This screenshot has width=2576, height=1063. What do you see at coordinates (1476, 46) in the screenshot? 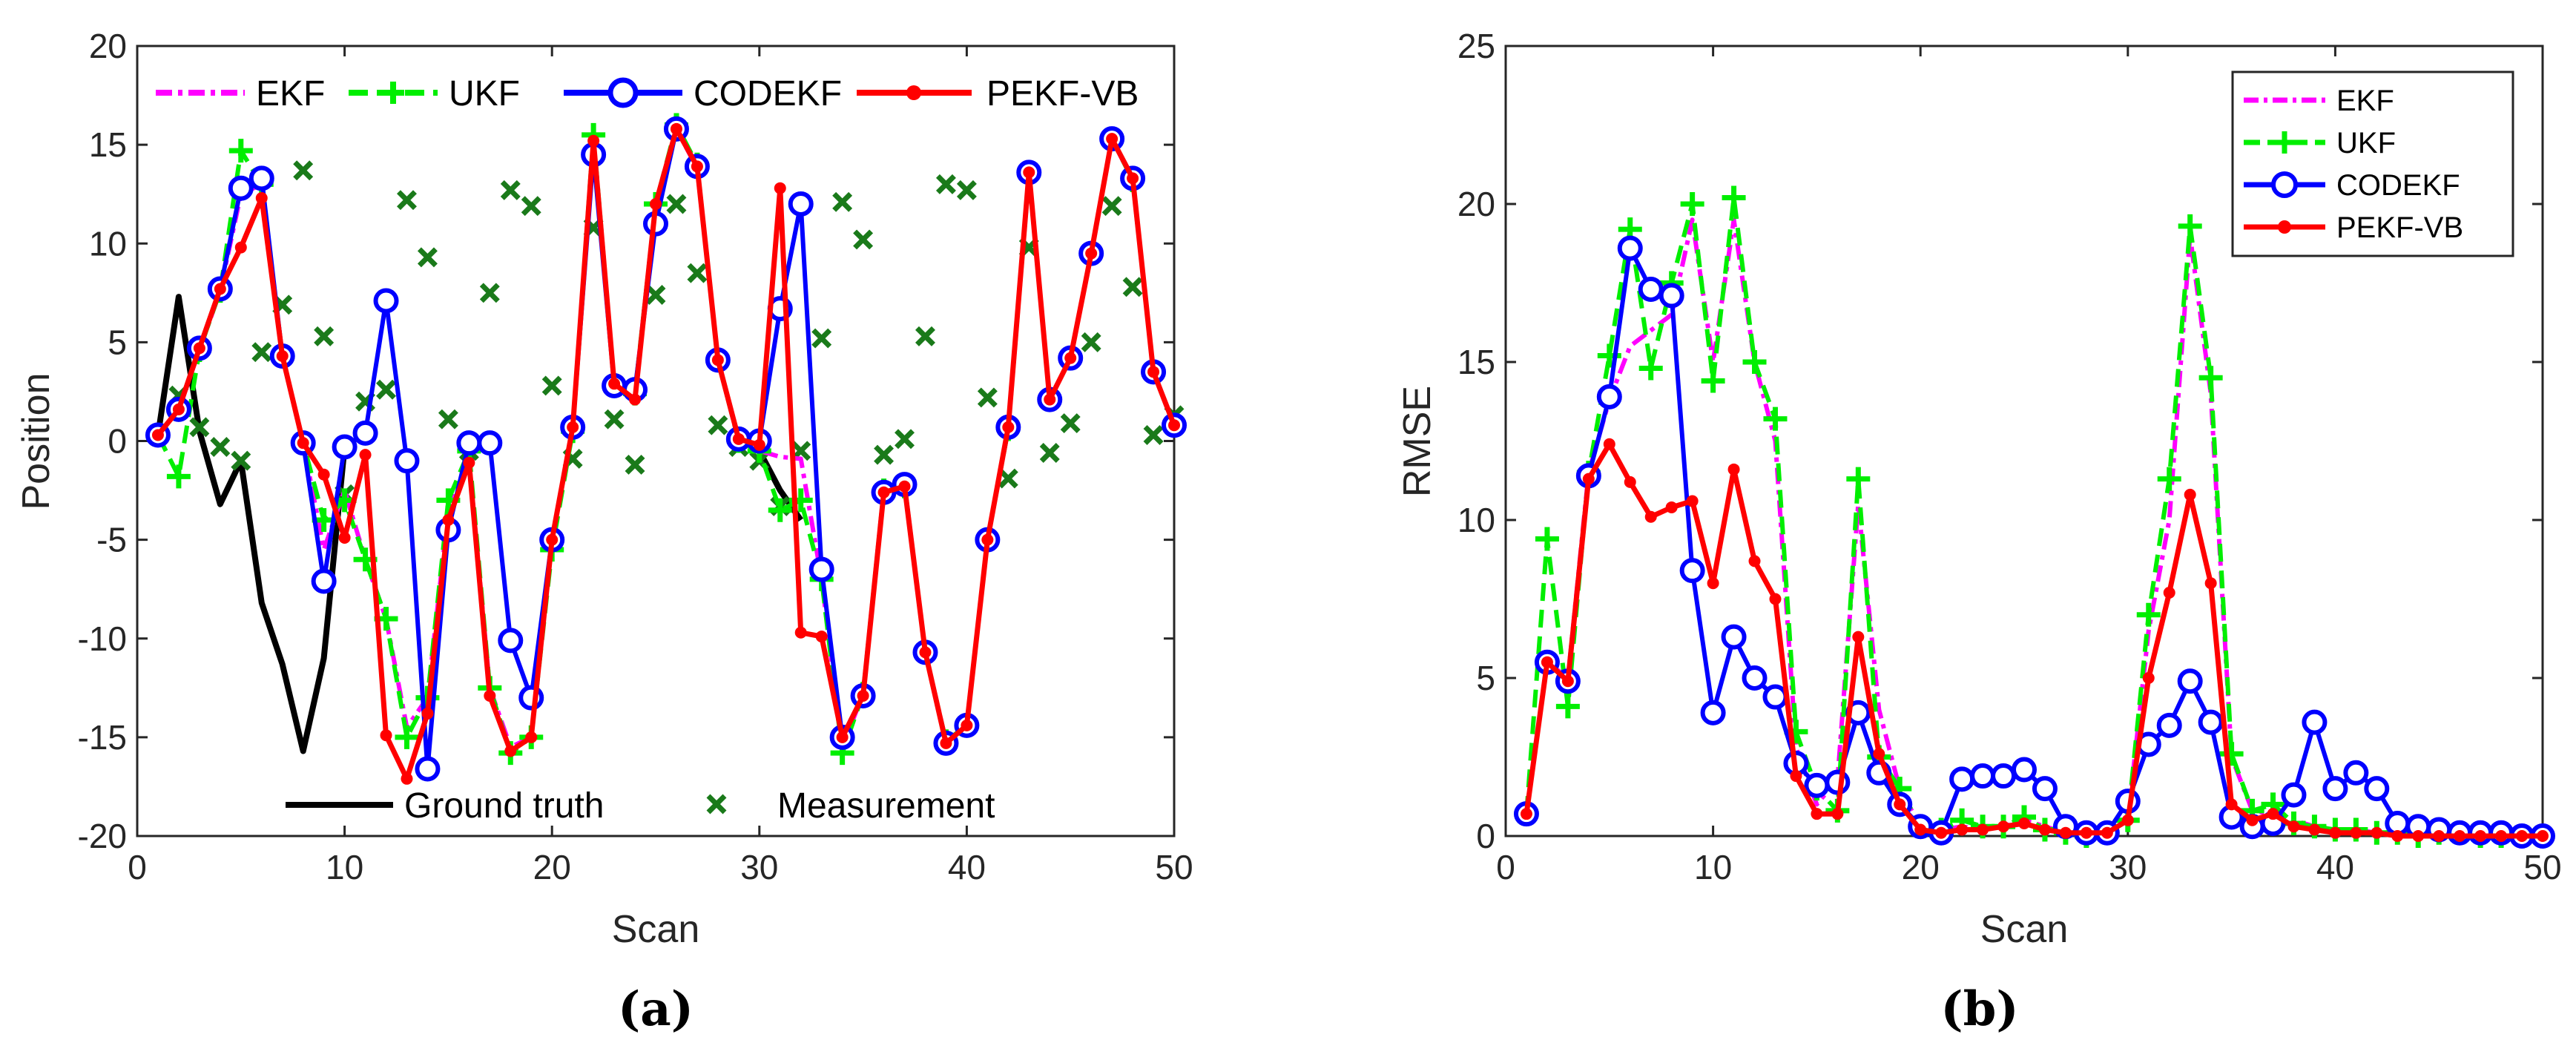
I see `b-ytick-label: 25` at bounding box center [1476, 46].